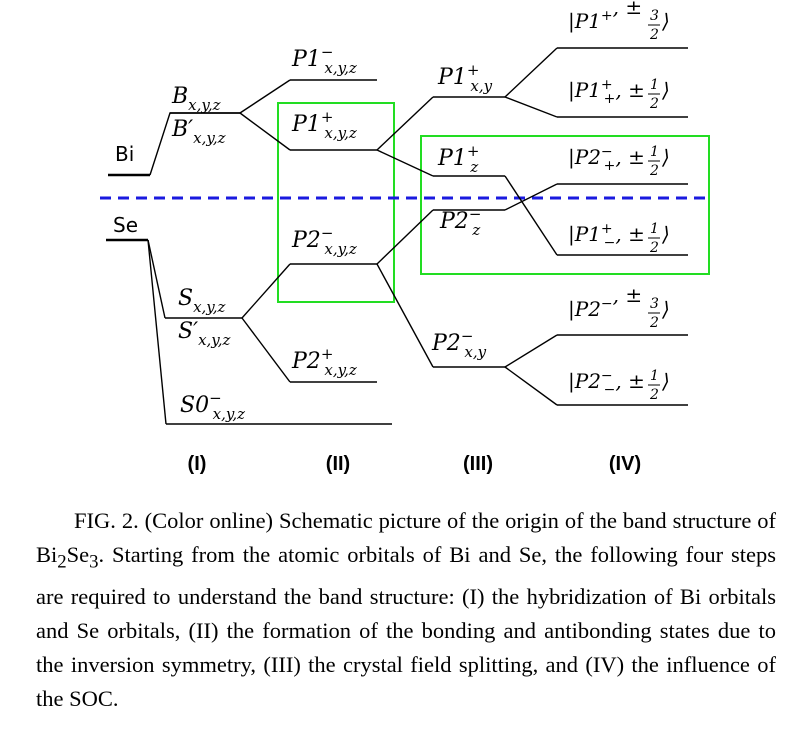 This screenshot has height=748, width=796. What do you see at coordinates (460, 222) in the screenshot?
I see `label-p2-minus-z: P2− z` at bounding box center [460, 222].